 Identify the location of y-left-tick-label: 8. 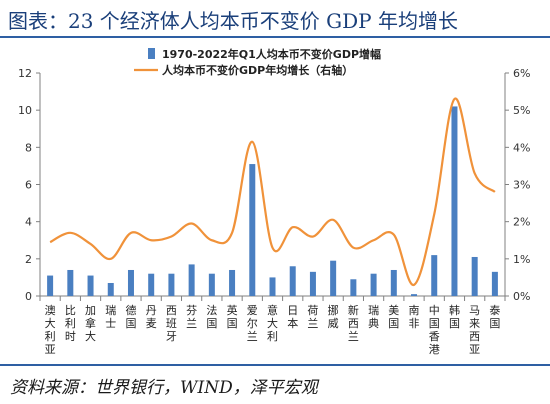
(28, 147).